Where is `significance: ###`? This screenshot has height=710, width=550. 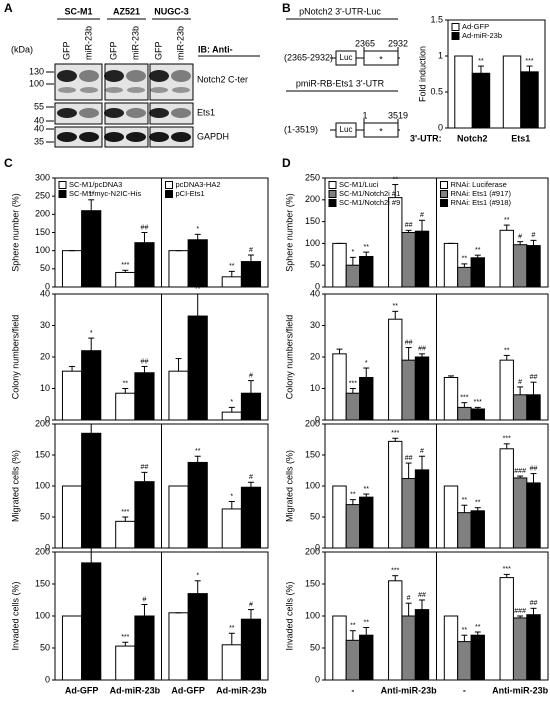
significance: ### is located at coordinates (520, 471).